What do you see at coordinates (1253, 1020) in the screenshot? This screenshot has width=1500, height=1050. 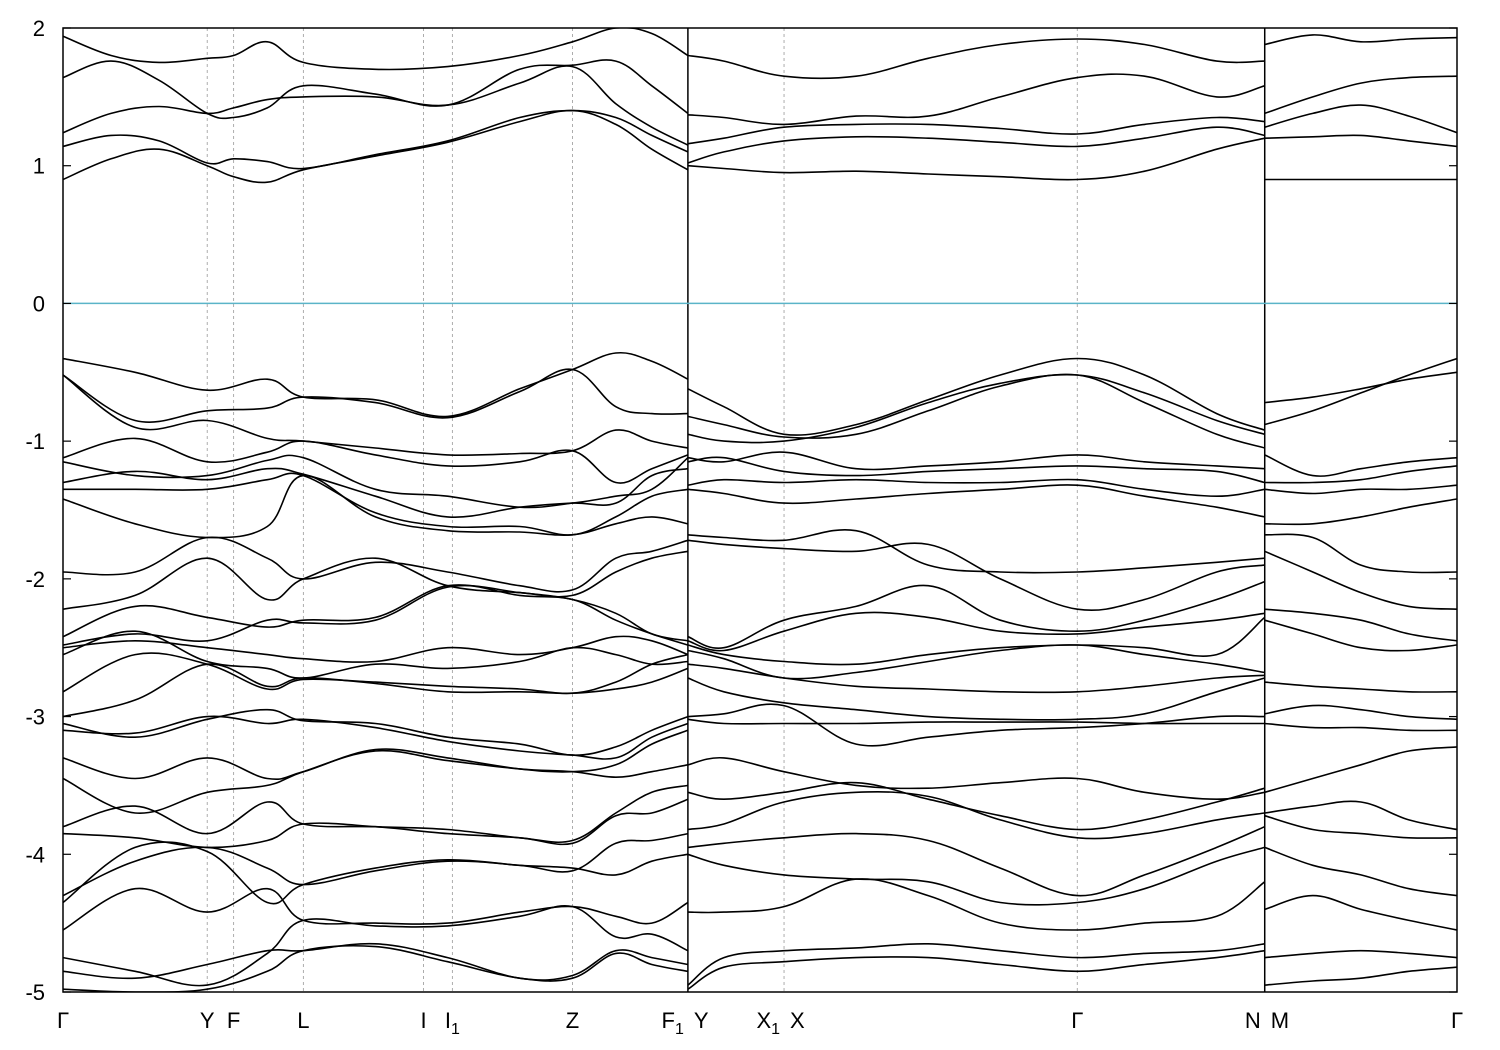 I see `x-tick-label: N` at bounding box center [1253, 1020].